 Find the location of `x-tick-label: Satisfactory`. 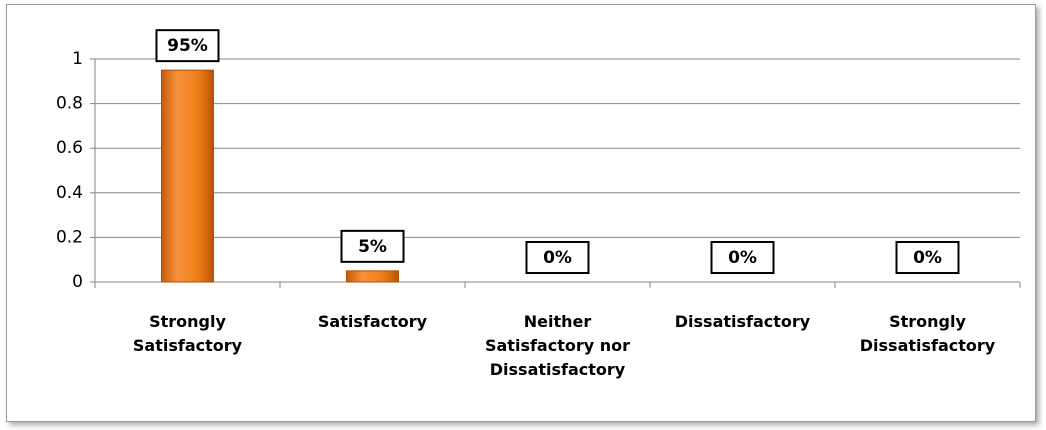

x-tick-label: Satisfactory is located at coordinates (372, 321).